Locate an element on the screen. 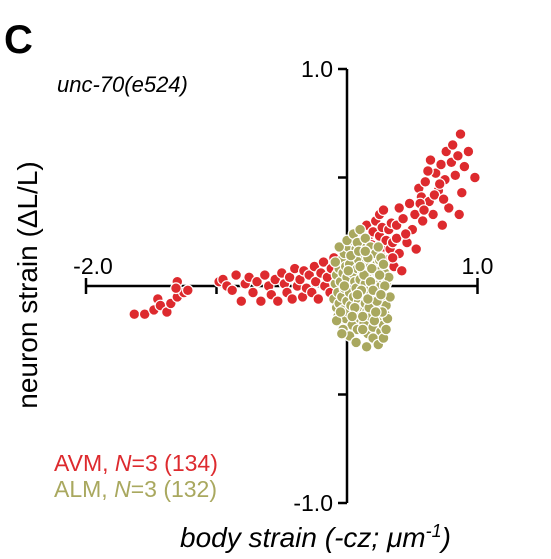 The image size is (551, 559). x-tick-label-min: -2.0 is located at coordinates (93, 266).